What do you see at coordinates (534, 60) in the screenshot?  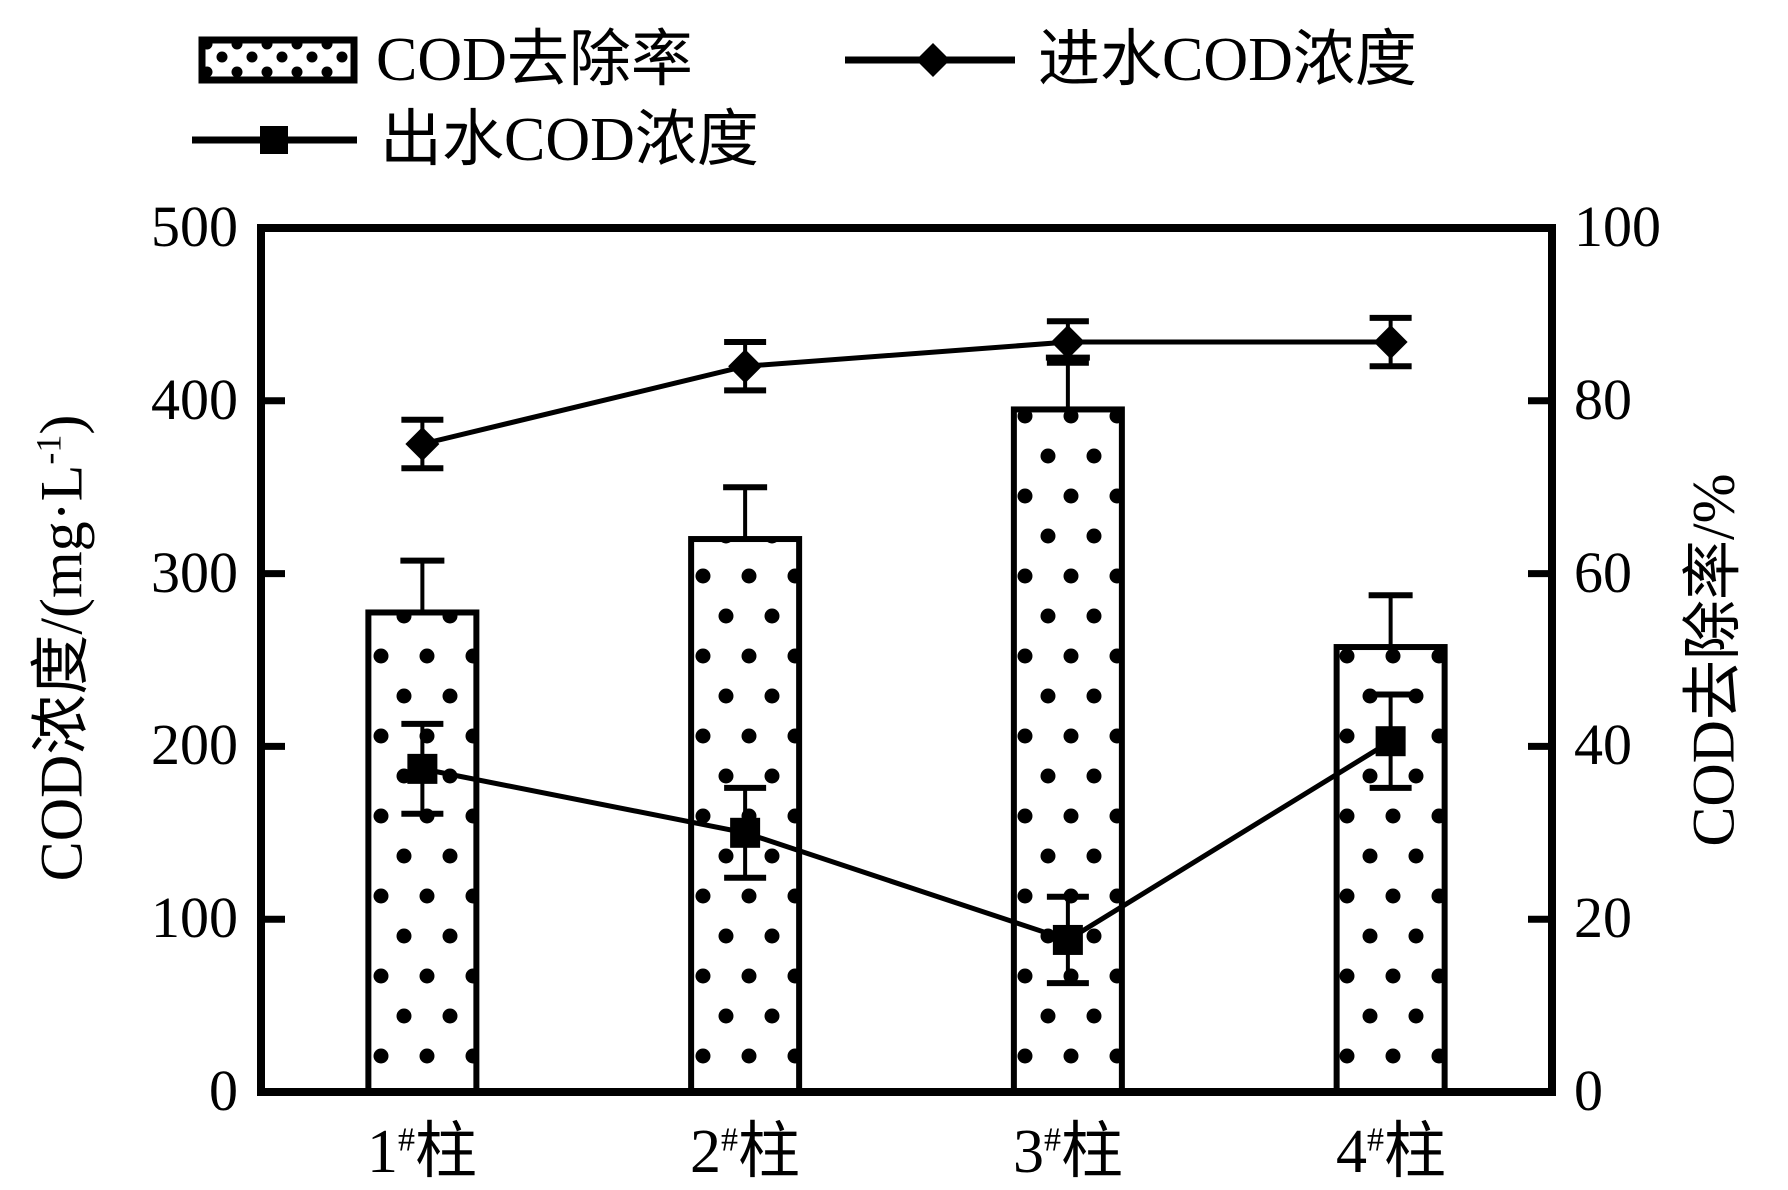 I see `legend-label-cod-removal: COD去除率` at bounding box center [534, 60].